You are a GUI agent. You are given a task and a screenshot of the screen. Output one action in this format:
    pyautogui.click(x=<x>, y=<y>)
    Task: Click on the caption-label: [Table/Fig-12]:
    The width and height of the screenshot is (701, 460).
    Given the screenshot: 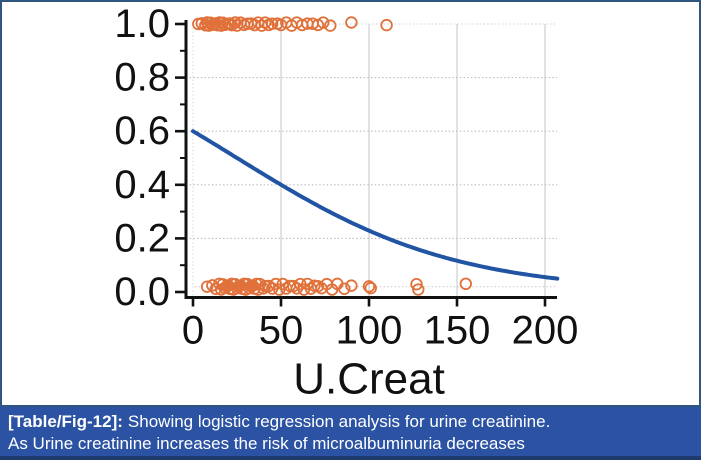 What is the action you would take?
    pyautogui.click(x=65, y=421)
    